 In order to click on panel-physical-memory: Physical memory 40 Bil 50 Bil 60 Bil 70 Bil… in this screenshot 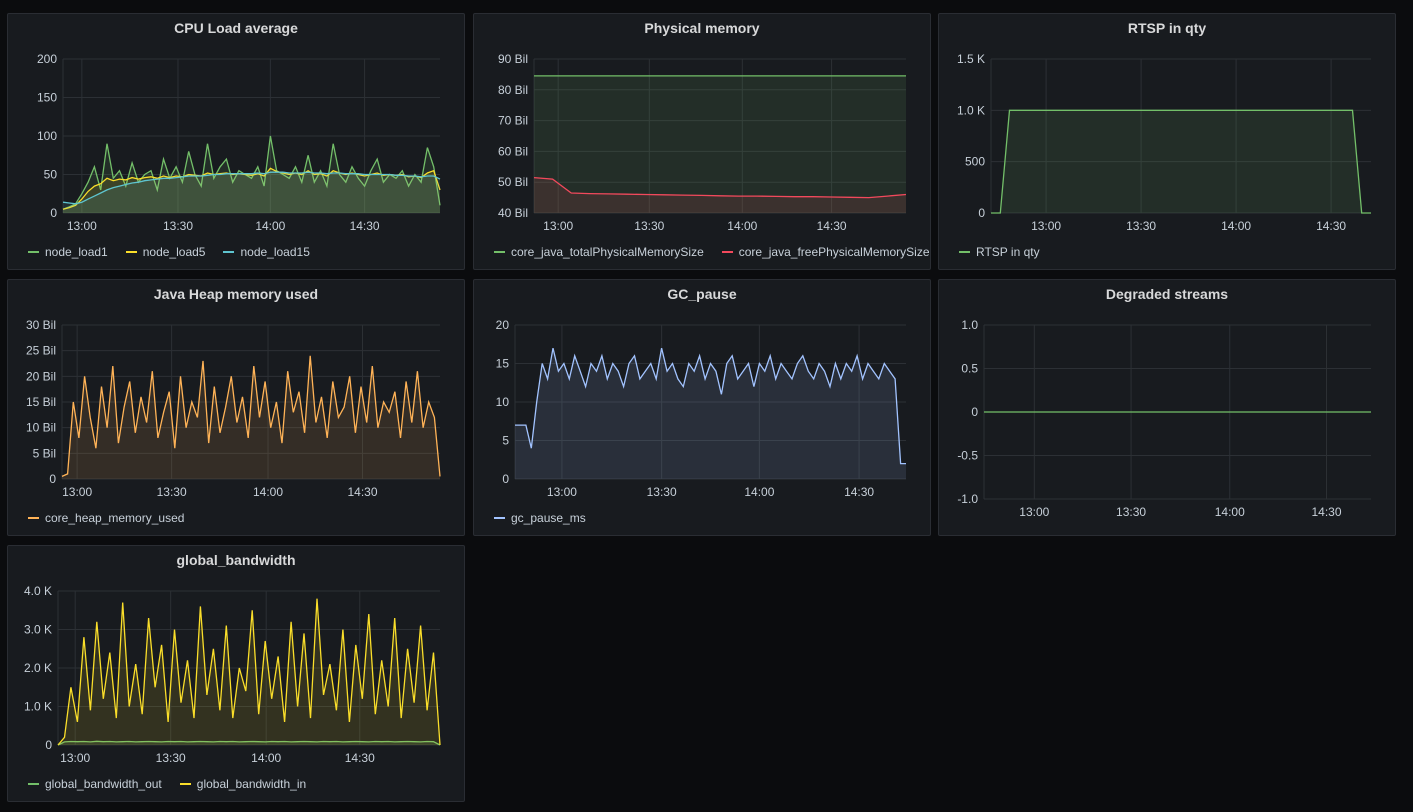, I will do `click(702, 141)`.